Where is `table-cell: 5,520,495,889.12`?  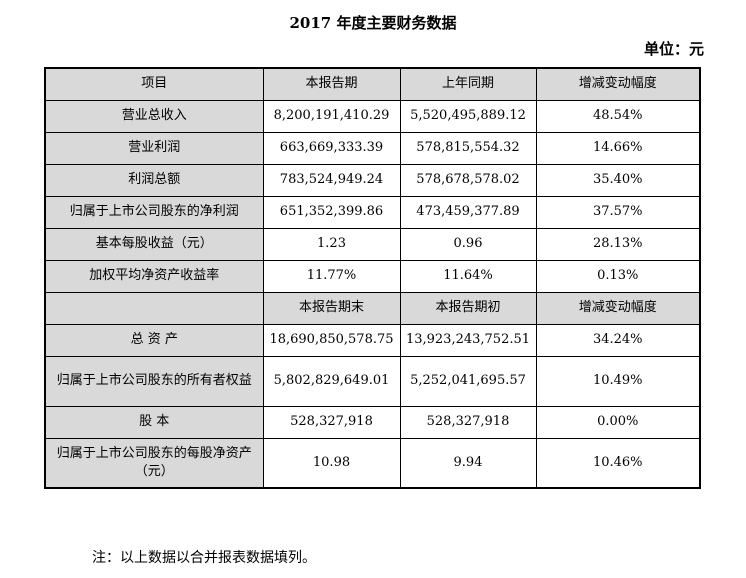 table-cell: 5,520,495,889.12 is located at coordinates (468, 116).